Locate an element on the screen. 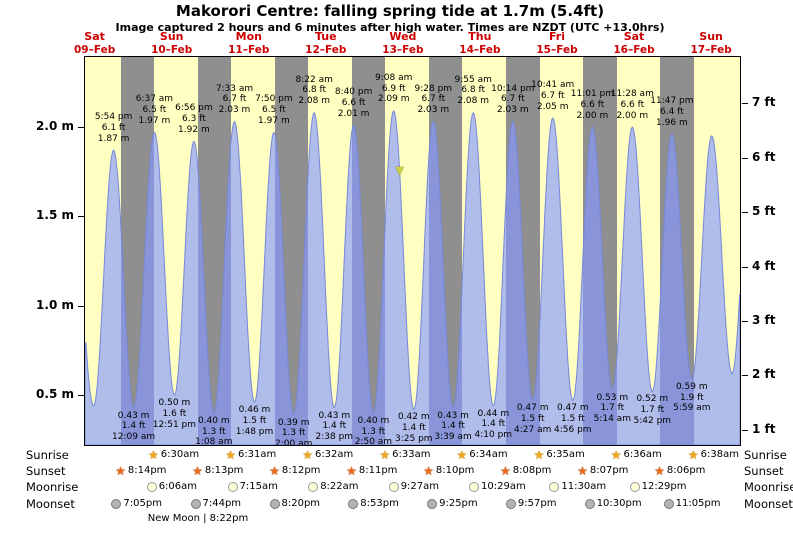  day-date-label: 16–Feb is located at coordinates (634, 49).